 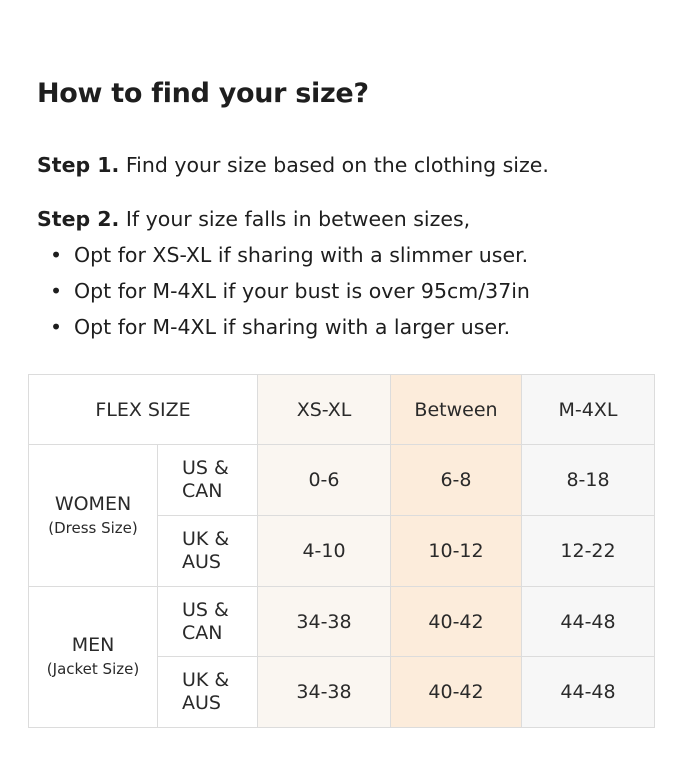 I want to click on step-2-label: Step 2., so click(x=78, y=219).